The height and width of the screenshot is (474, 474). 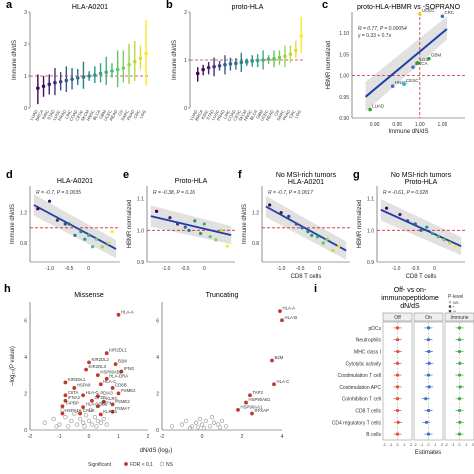 What do you see at coordinates (191, 181) in the screenshot?
I see `panel-title: Proto-HLA` at bounding box center [191, 181].